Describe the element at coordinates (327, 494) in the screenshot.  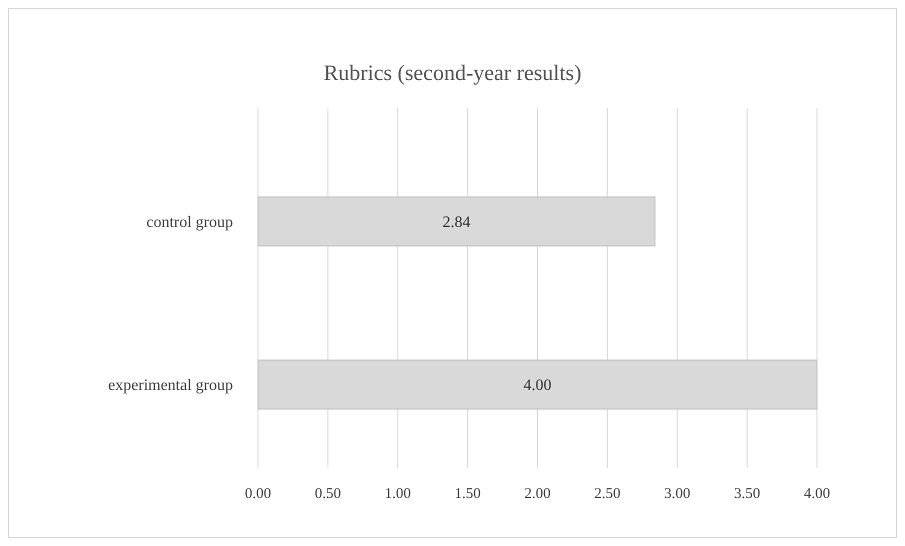
I see `x-tick-label: 0.50` at that location.